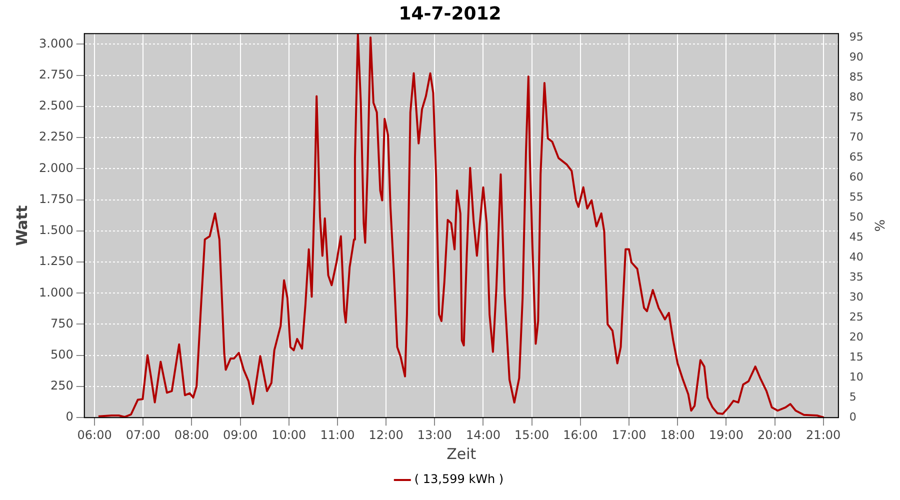  What do you see at coordinates (21, 225) in the screenshot?
I see `y-axis-title: Watt` at bounding box center [21, 225].